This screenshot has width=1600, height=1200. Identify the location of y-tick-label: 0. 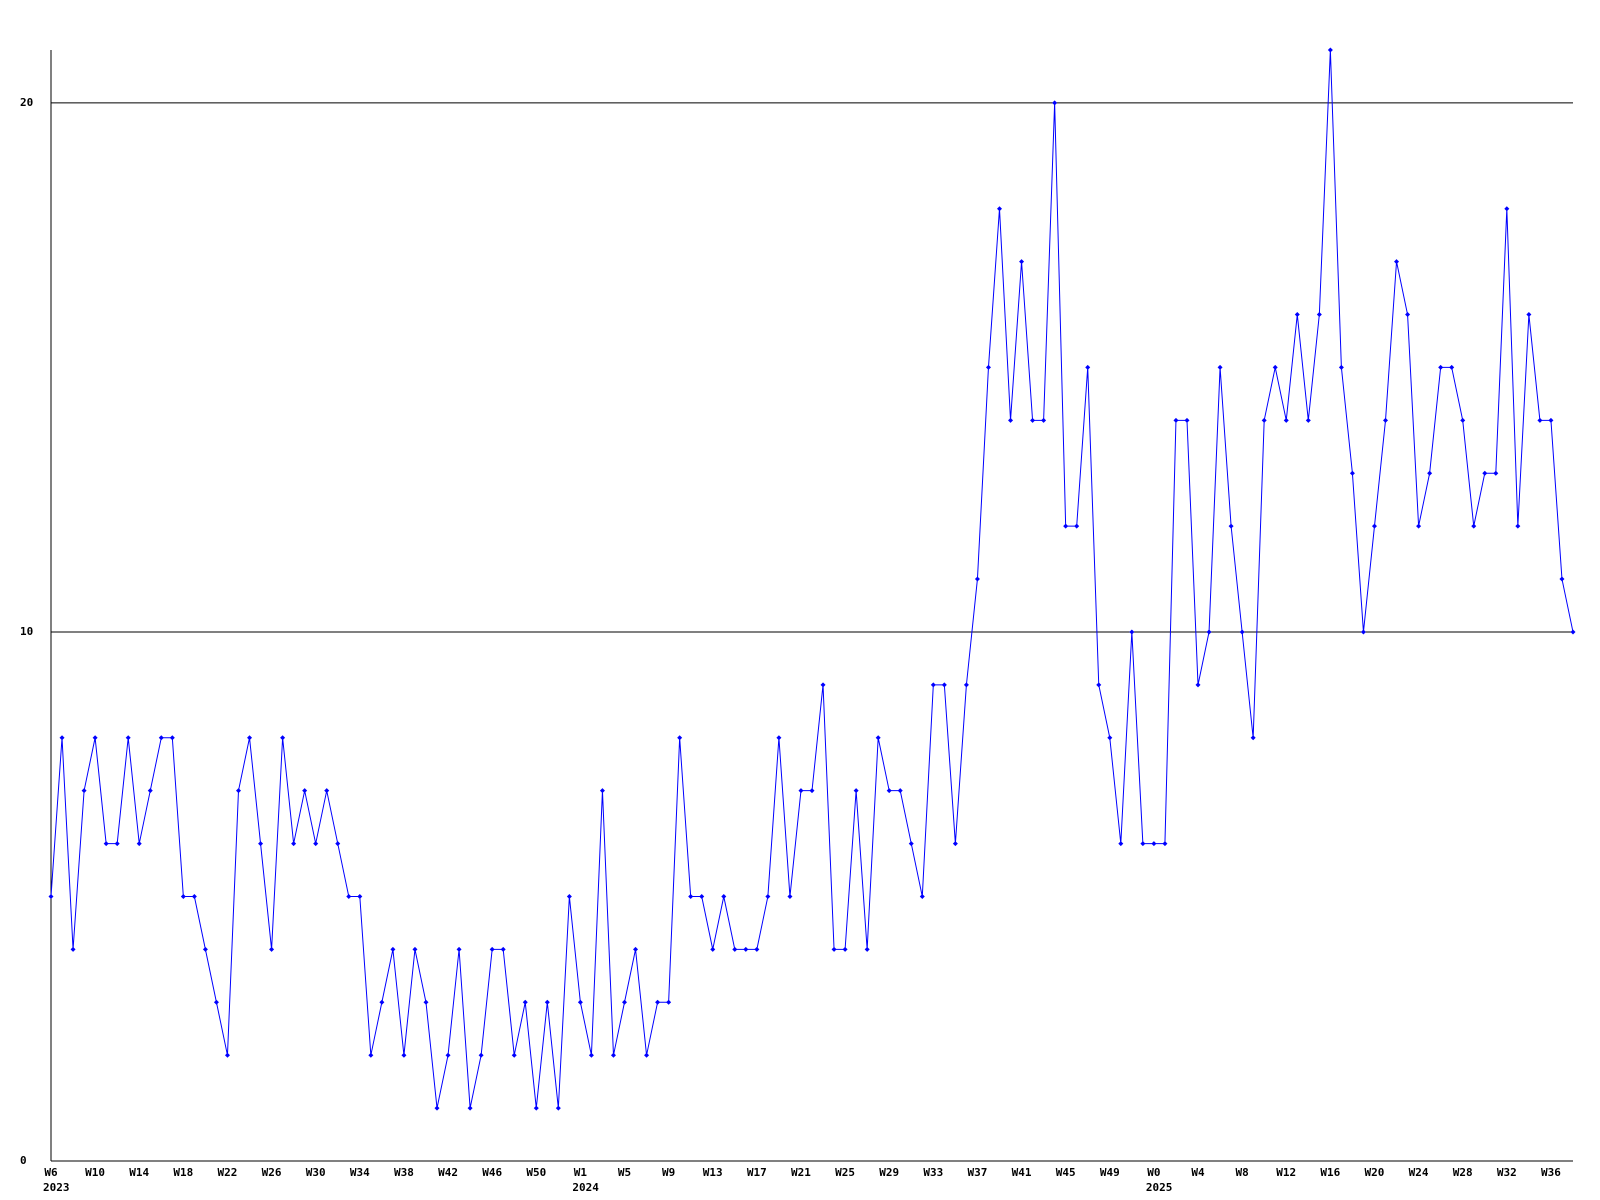
(23, 1160).